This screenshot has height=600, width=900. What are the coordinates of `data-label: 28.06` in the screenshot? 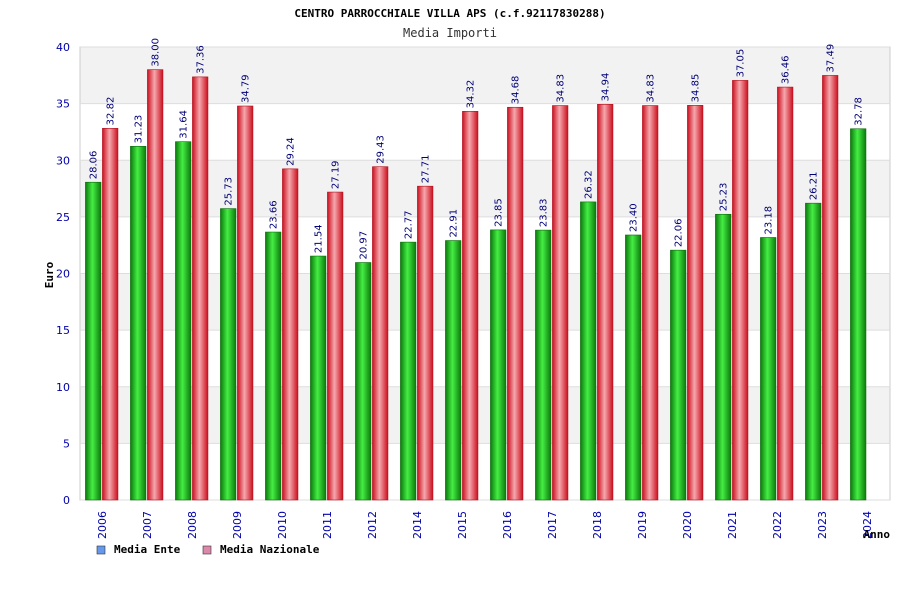 It's located at (94, 165).